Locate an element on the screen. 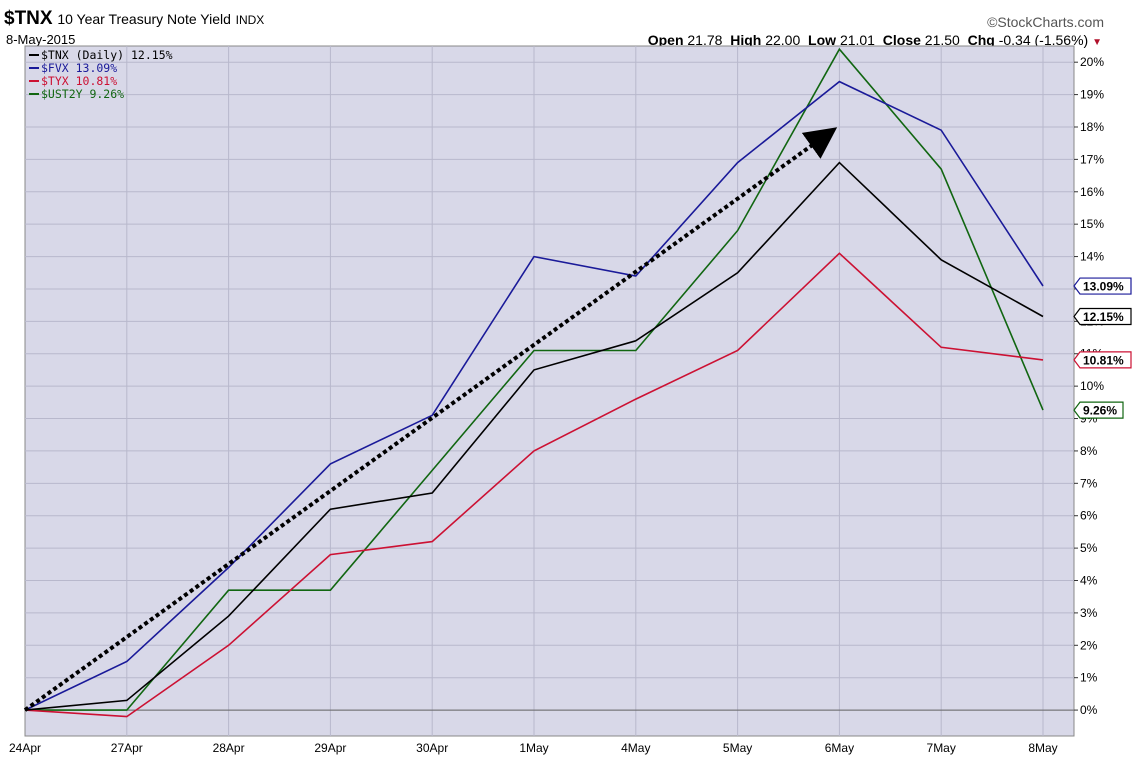  chg-label: Chg is located at coordinates (981, 40).